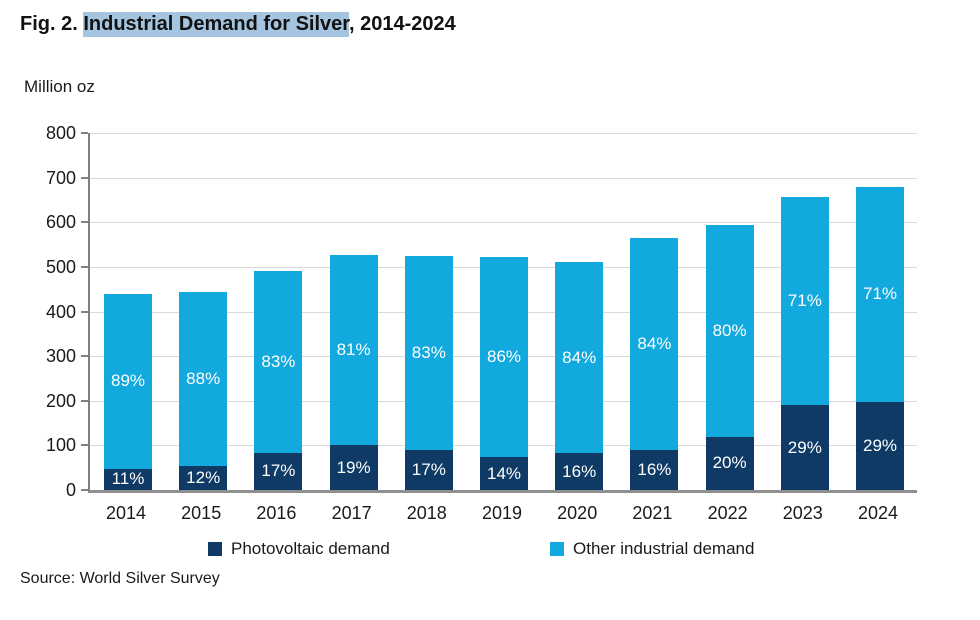 Image resolution: width=980 pixels, height=620 pixels. I want to click on bar-segment-photovoltaic-2021: 16%, so click(654, 469).